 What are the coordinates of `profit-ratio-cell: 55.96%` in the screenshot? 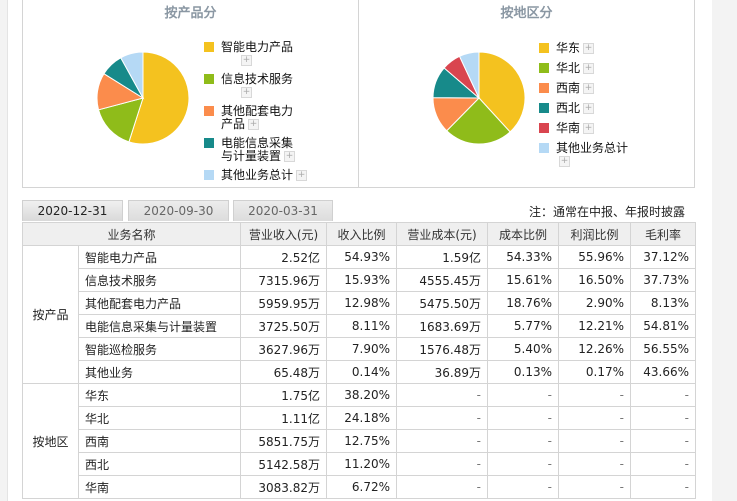 It's located at (595, 257).